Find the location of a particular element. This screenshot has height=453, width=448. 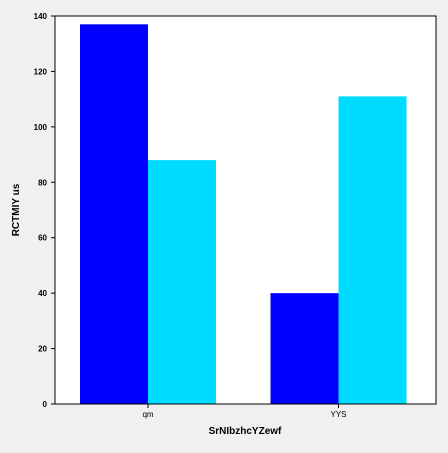

x-axis: qm YYS is located at coordinates (244, 411).